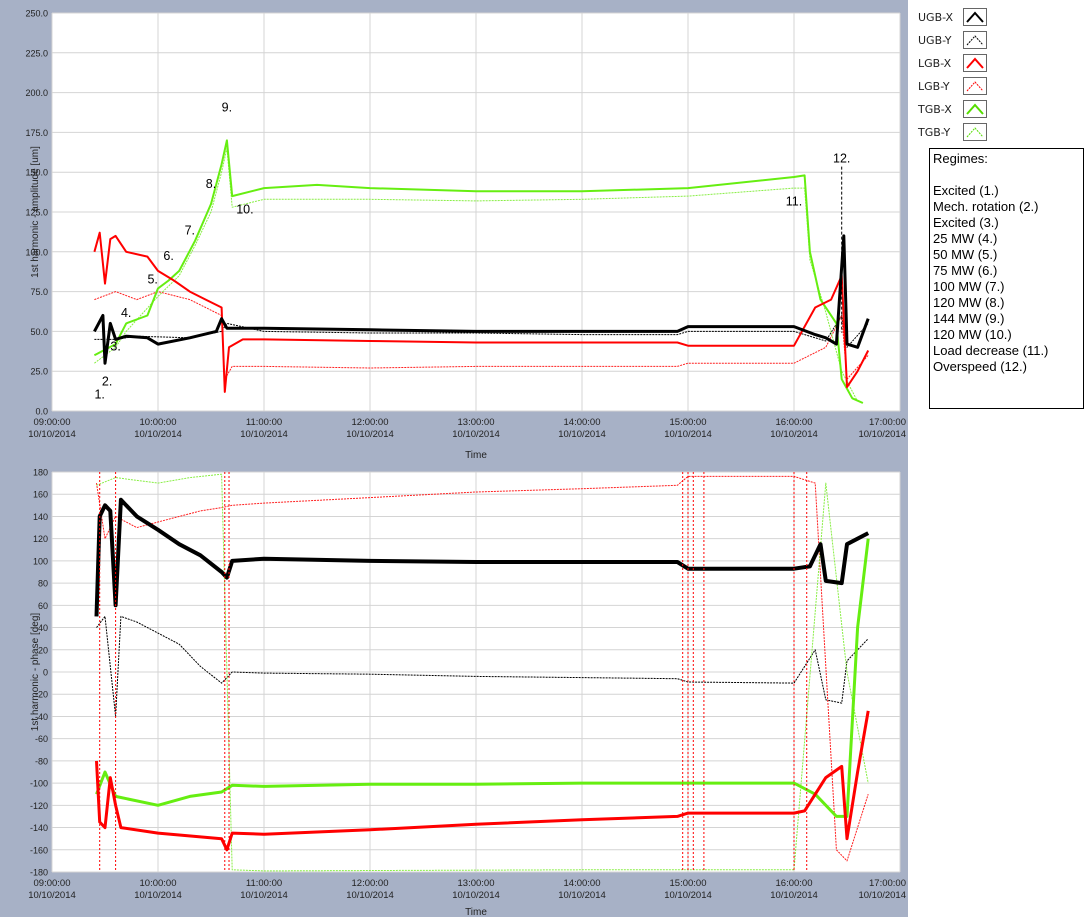  I want to click on x-tick-time: 11:00:00, so click(264, 883).